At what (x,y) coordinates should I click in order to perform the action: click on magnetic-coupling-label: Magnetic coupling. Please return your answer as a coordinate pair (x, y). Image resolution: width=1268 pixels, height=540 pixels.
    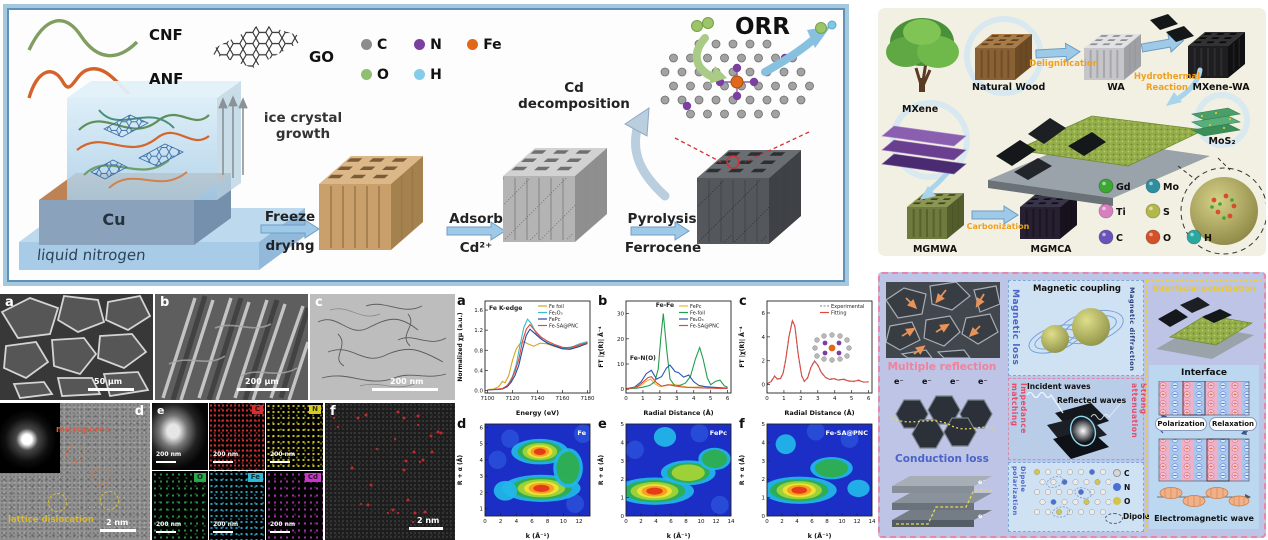
    Looking at the image, I should click on (1077, 289).